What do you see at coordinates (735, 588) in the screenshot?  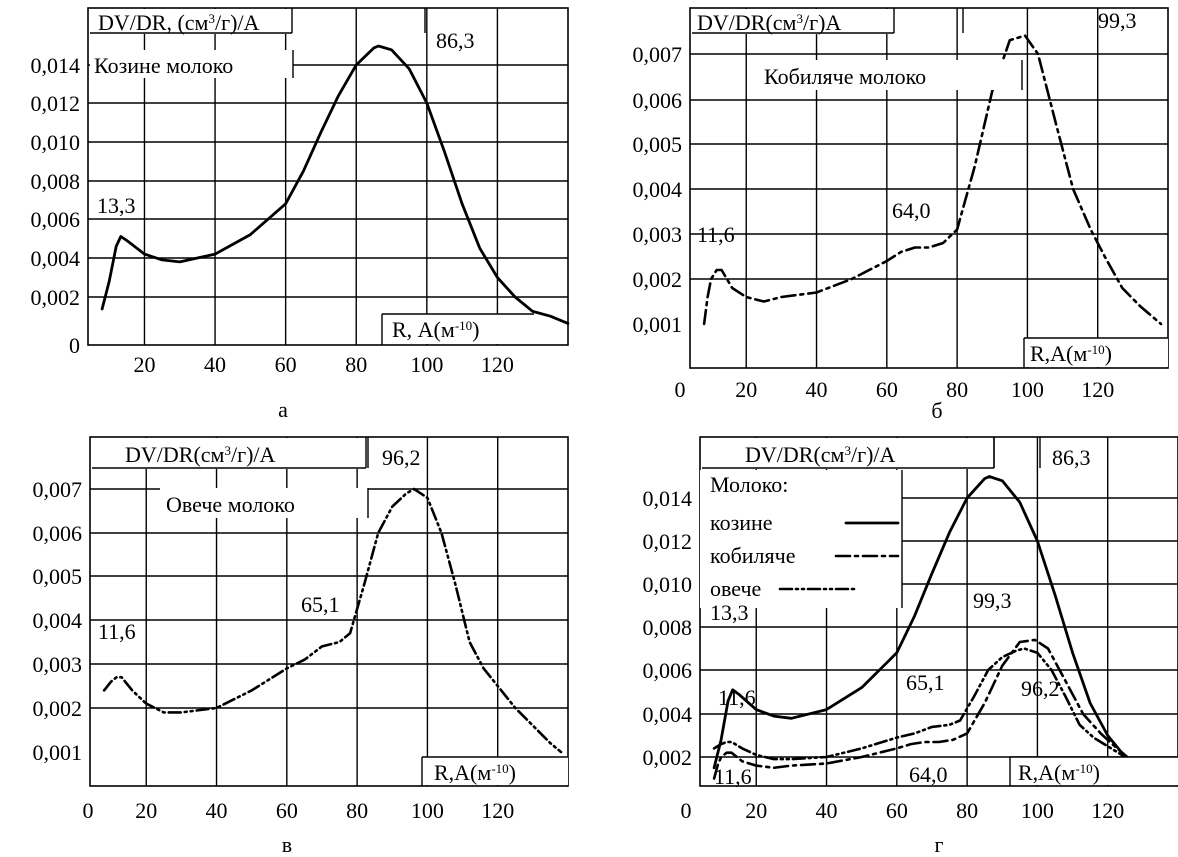 I see `legend-entry-овече: овече` at bounding box center [735, 588].